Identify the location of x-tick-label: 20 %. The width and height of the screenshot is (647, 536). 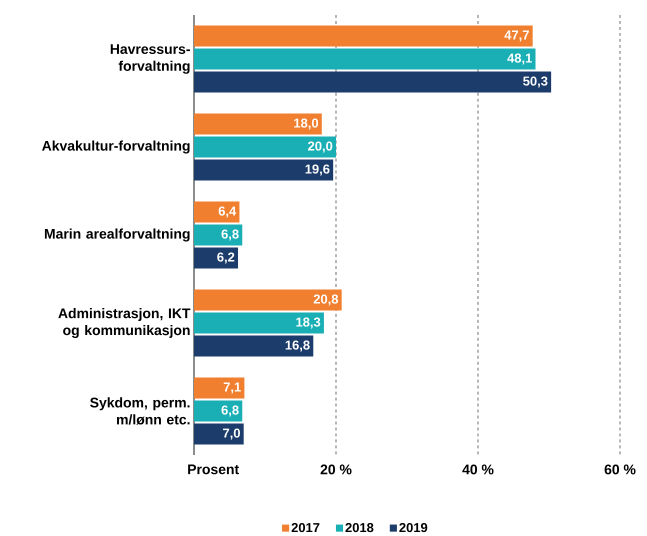
(336, 469).